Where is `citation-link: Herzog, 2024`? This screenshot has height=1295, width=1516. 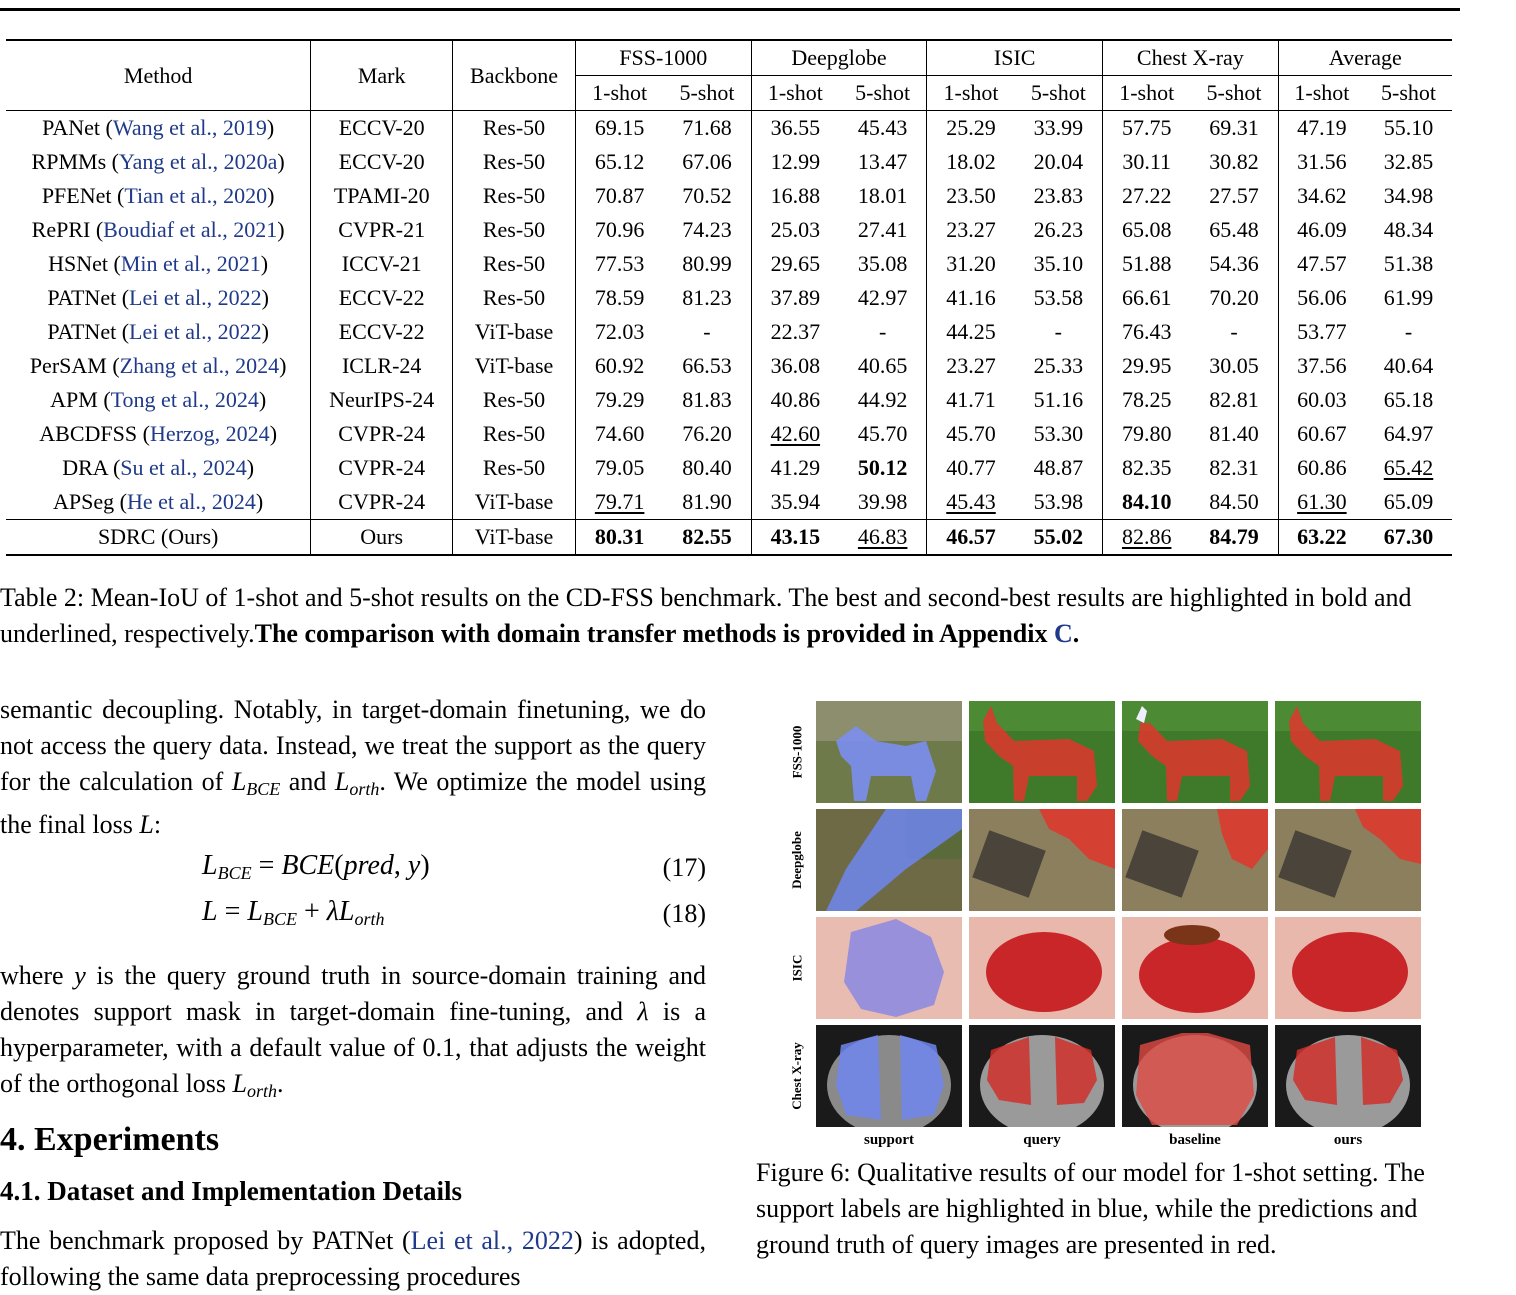
citation-link: Herzog, 2024 is located at coordinates (209, 433).